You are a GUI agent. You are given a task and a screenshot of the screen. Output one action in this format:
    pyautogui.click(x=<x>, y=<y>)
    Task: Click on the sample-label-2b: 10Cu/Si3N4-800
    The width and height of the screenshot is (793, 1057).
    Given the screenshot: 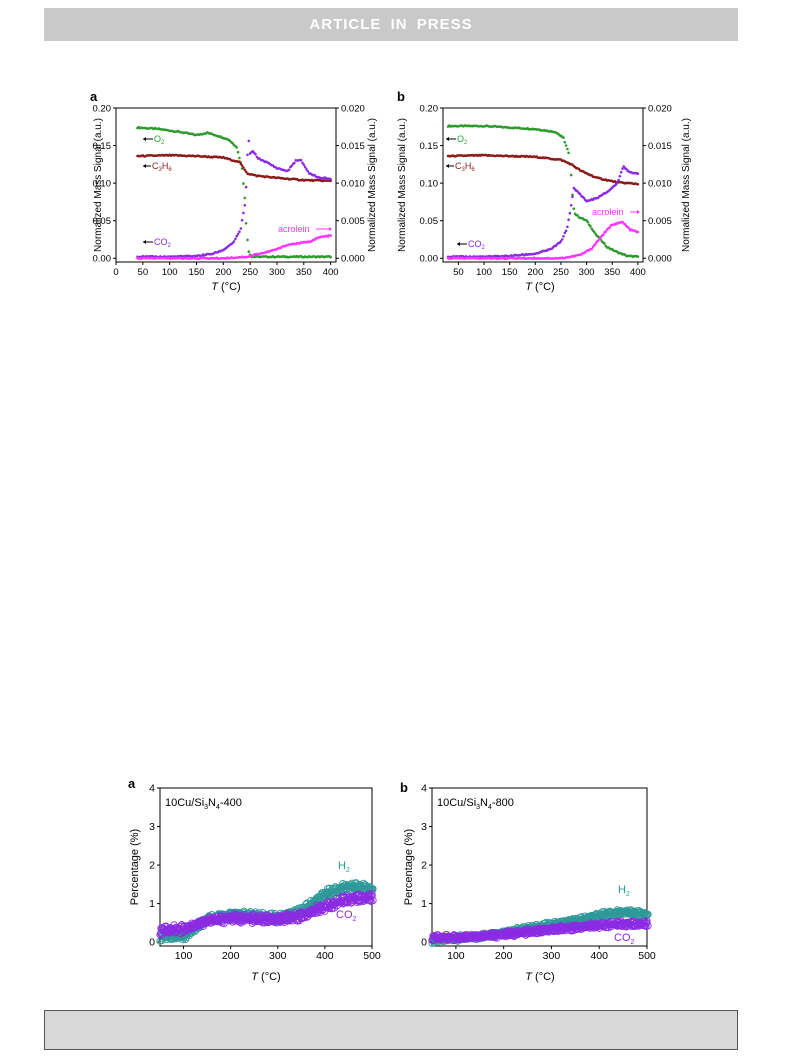 What is the action you would take?
    pyautogui.click(x=475, y=804)
    